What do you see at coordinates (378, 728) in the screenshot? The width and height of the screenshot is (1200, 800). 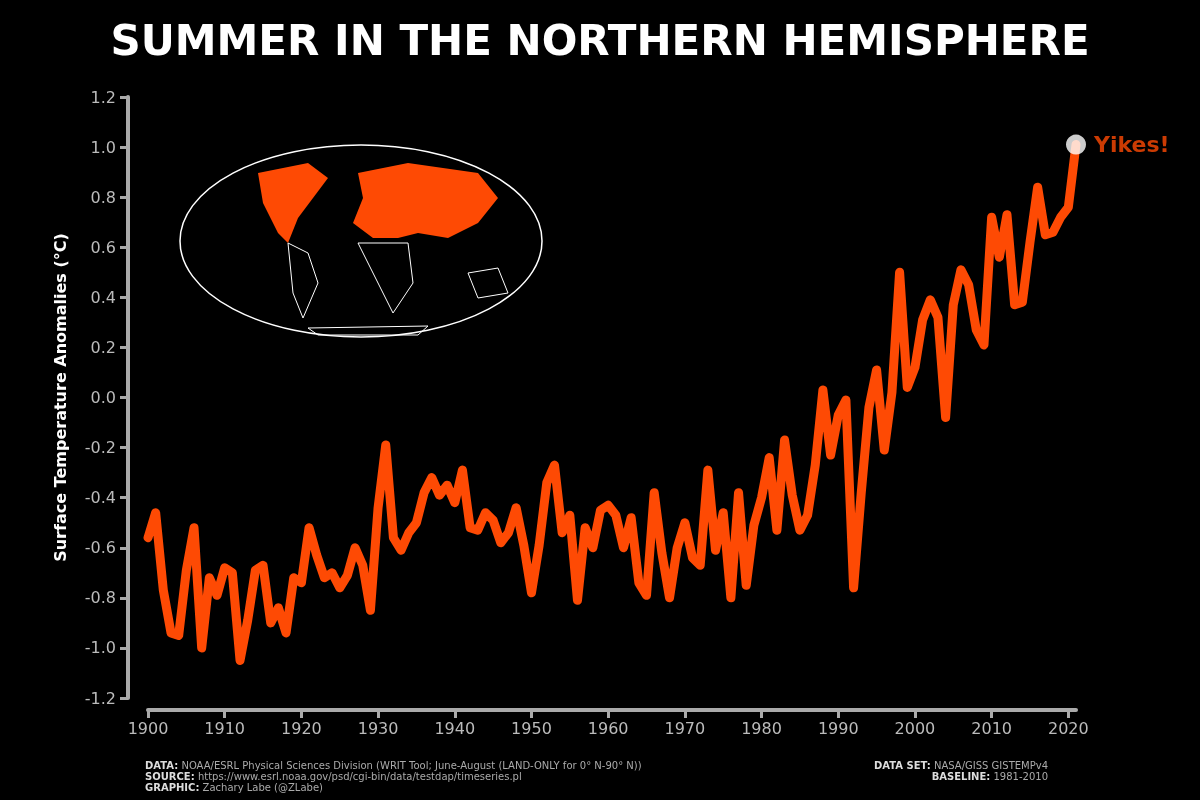 I see `x-tick-label: 1930` at bounding box center [378, 728].